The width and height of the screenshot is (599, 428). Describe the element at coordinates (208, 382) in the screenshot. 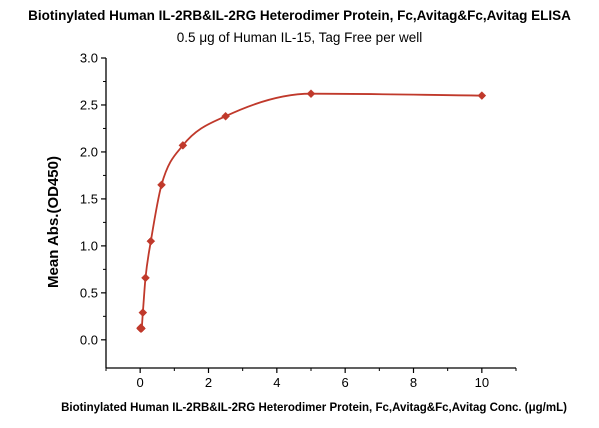

I see `x-tick-label: 2` at that location.